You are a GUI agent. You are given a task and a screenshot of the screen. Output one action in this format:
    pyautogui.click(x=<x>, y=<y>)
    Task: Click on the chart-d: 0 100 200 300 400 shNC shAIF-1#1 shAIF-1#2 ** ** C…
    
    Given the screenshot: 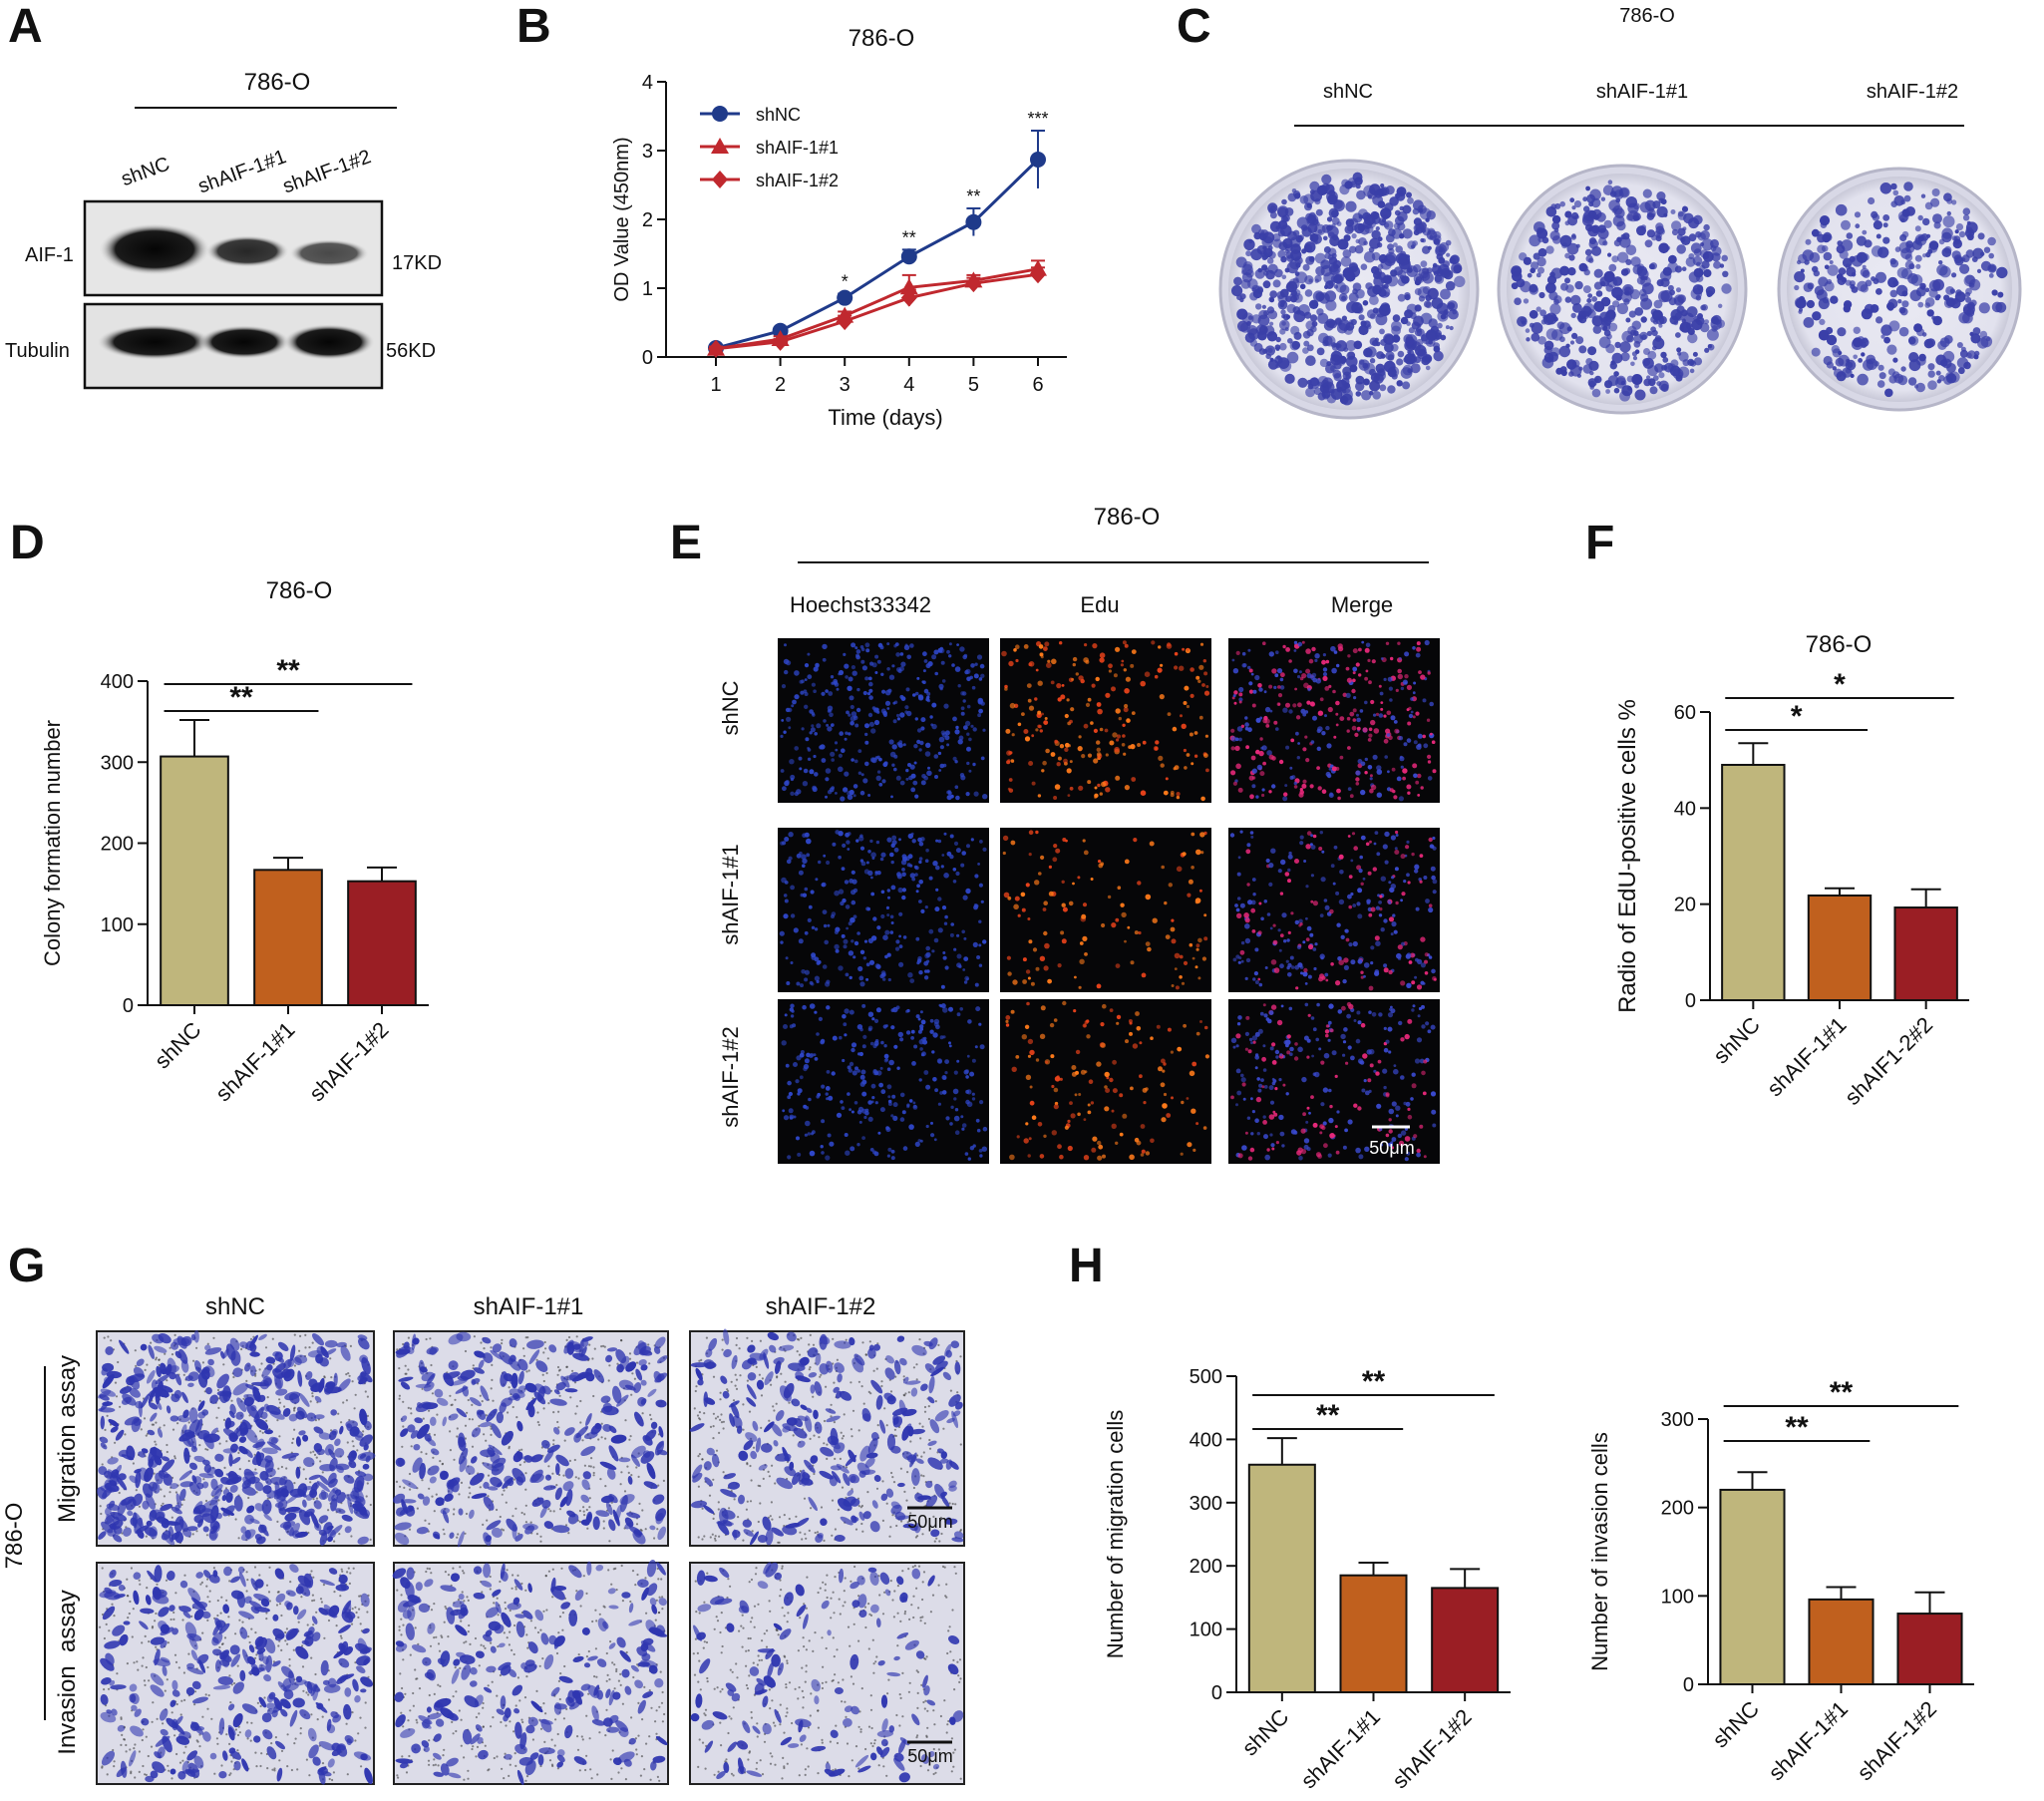 What is the action you would take?
    pyautogui.click(x=234, y=880)
    